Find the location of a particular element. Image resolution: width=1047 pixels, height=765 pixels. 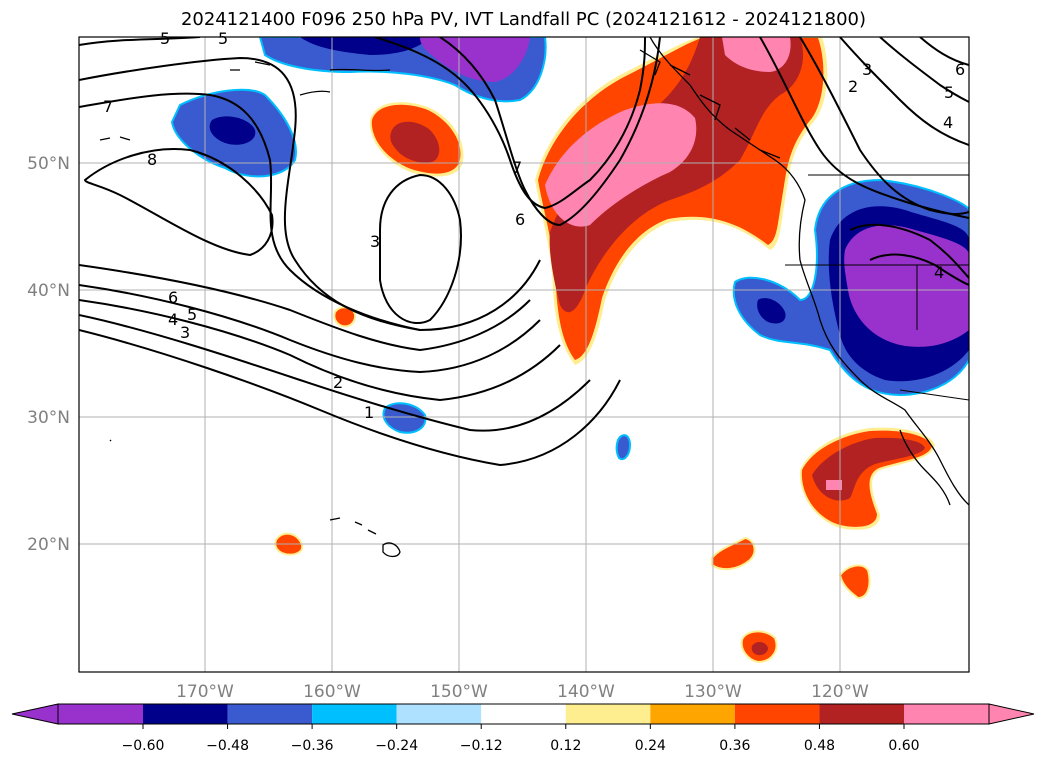

lon-label: 150°W is located at coordinates (459, 692).